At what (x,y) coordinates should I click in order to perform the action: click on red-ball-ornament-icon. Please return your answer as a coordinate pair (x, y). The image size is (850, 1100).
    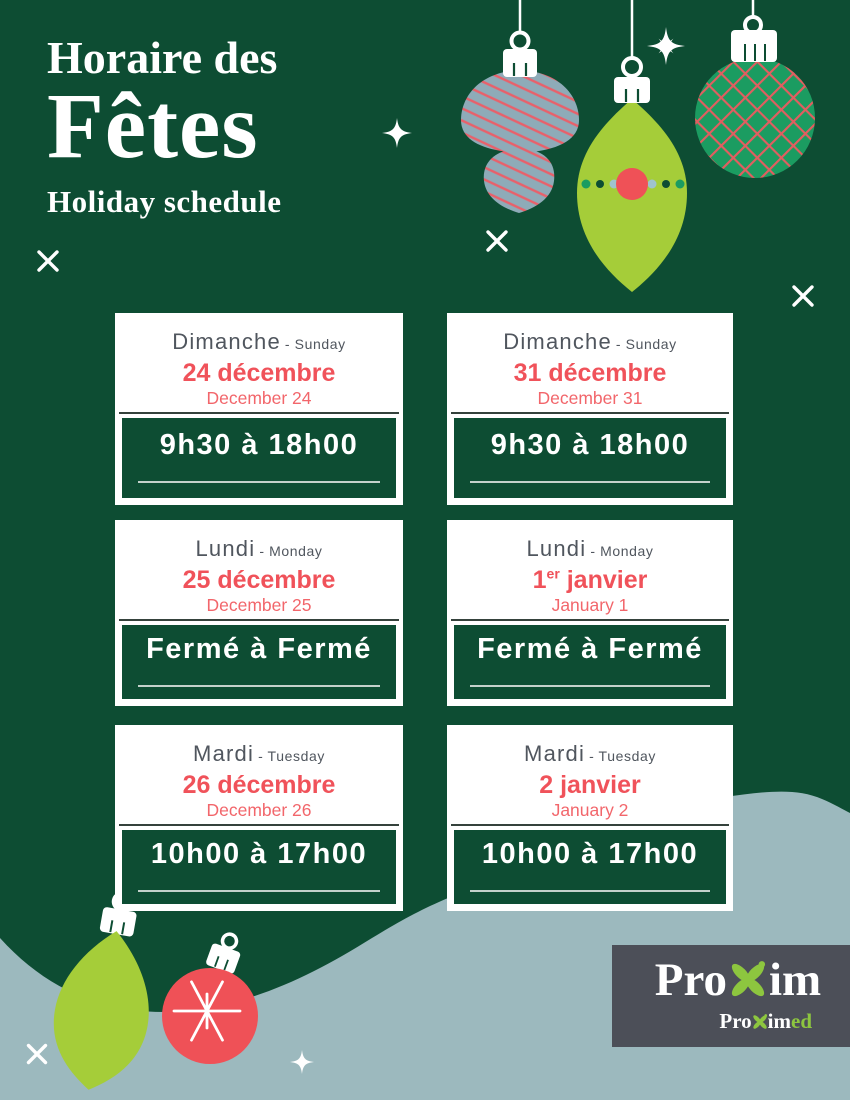
    Looking at the image, I should click on (210, 998).